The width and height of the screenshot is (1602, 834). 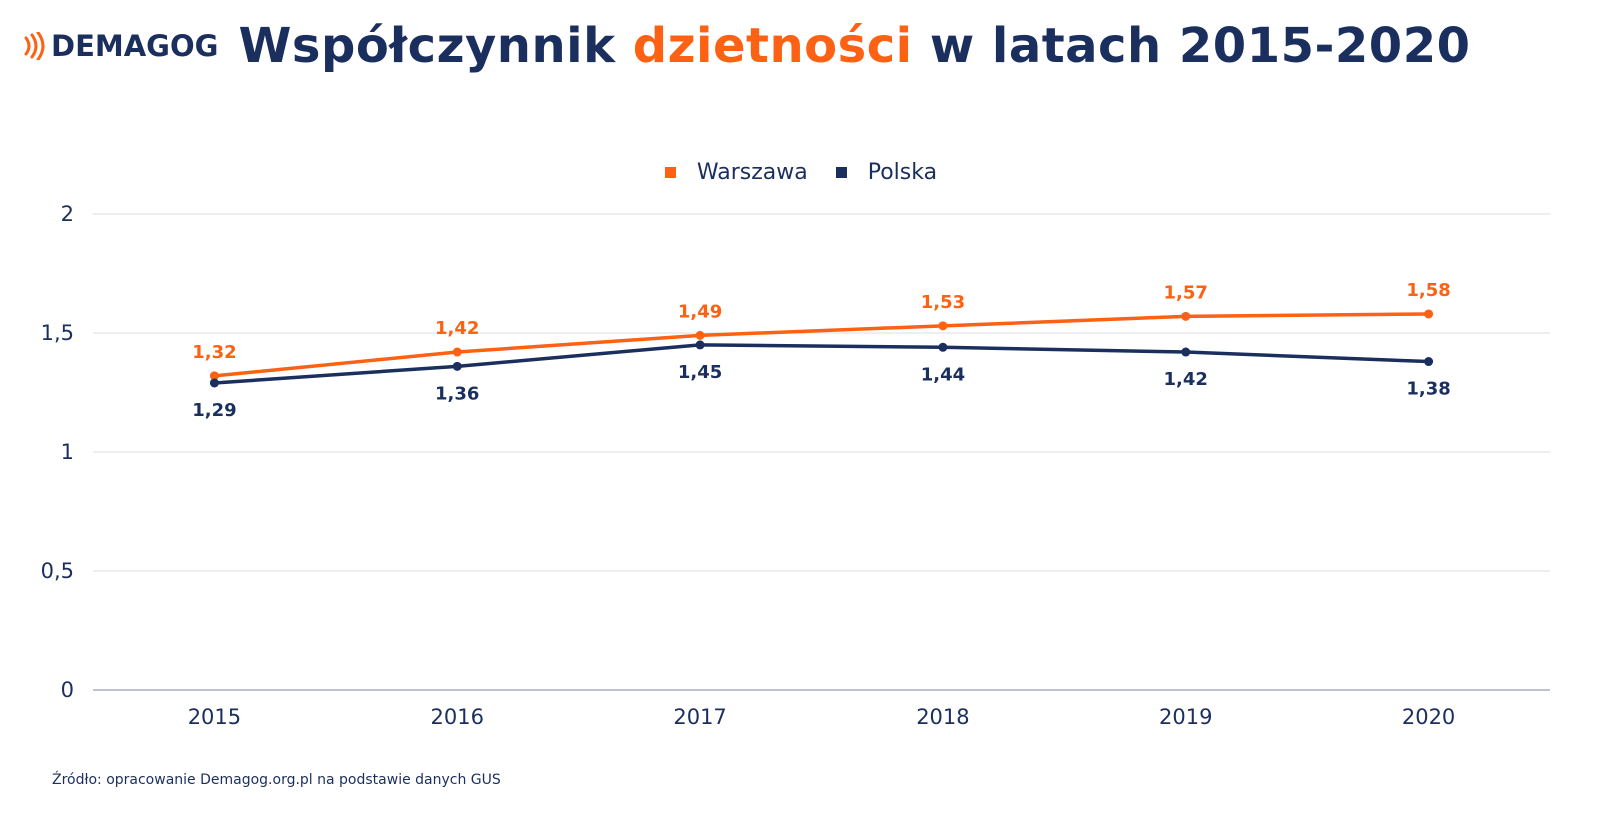 I want to click on y-tick-label-1: 0,5, so click(x=57, y=571).